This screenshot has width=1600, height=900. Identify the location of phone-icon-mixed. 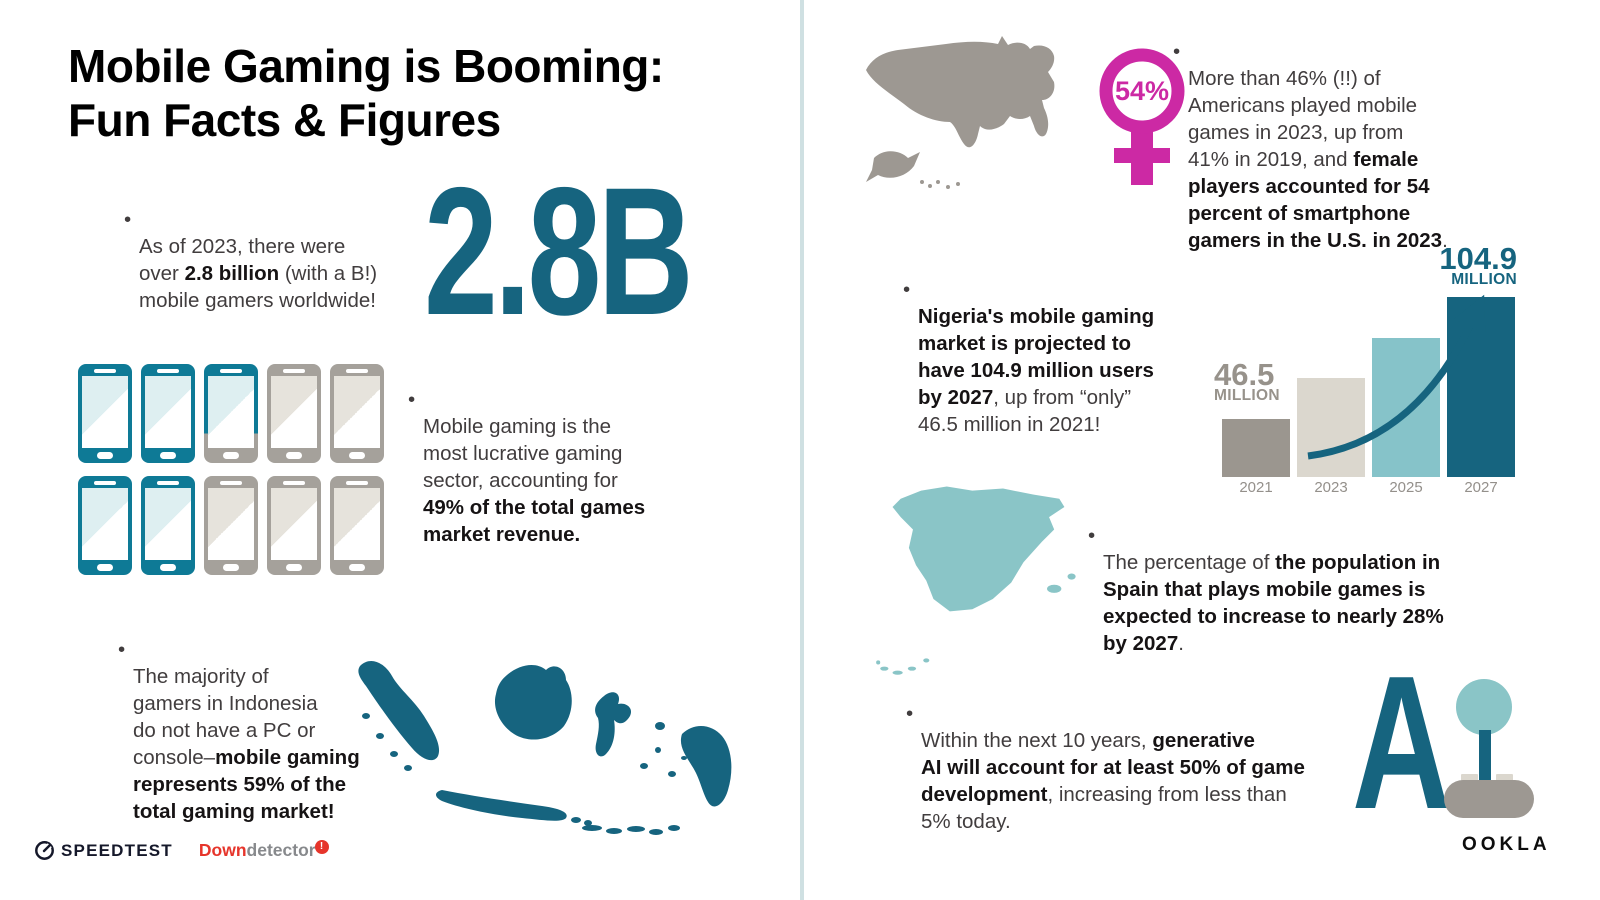
(231, 413).